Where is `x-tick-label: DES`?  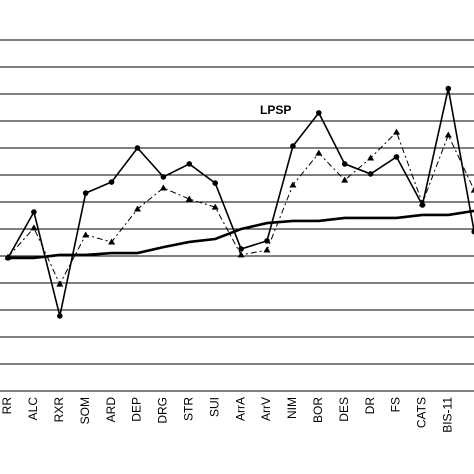 x-tick-label: DES is located at coordinates (344, 409).